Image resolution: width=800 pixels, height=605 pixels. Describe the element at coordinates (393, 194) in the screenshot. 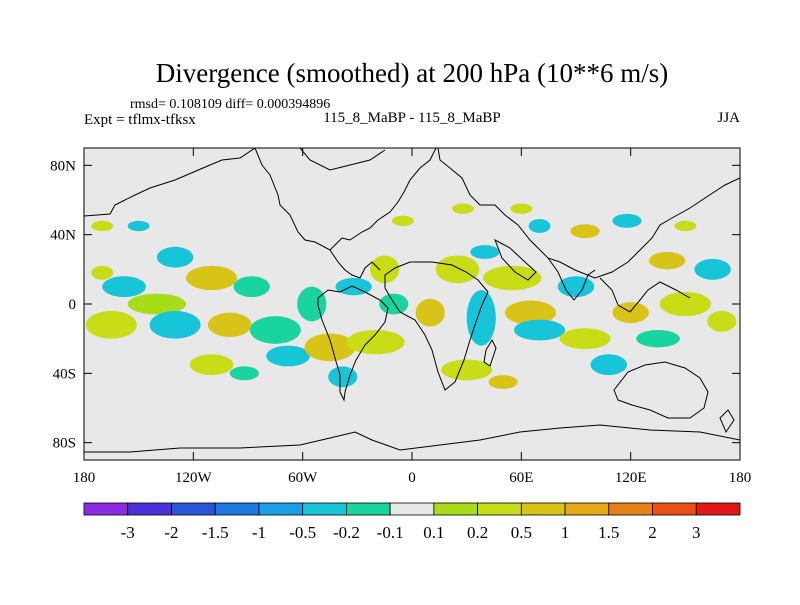

I see `coastline-east-america` at that location.